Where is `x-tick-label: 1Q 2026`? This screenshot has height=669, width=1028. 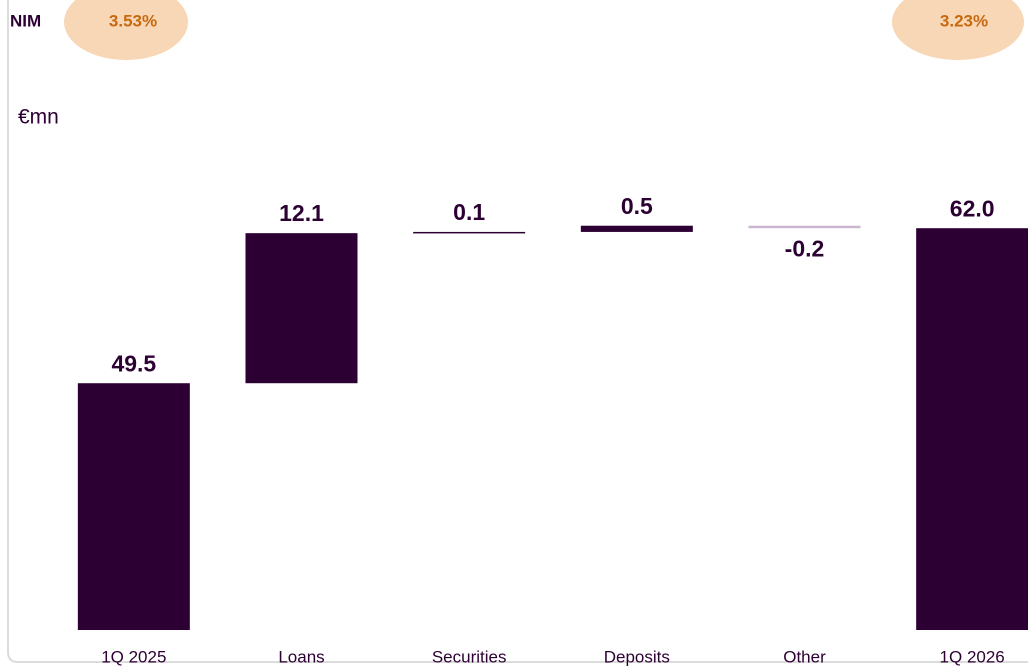 x-tick-label: 1Q 2026 is located at coordinates (972, 656).